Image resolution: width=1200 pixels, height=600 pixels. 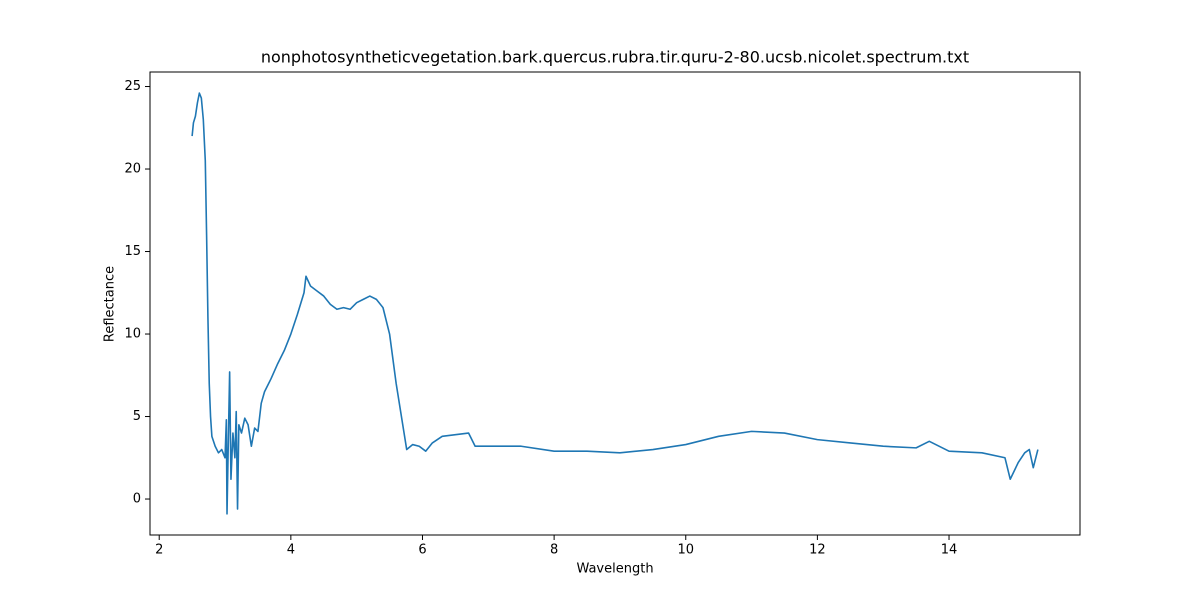 I want to click on x-axis-label: Wavelength, so click(x=614, y=569).